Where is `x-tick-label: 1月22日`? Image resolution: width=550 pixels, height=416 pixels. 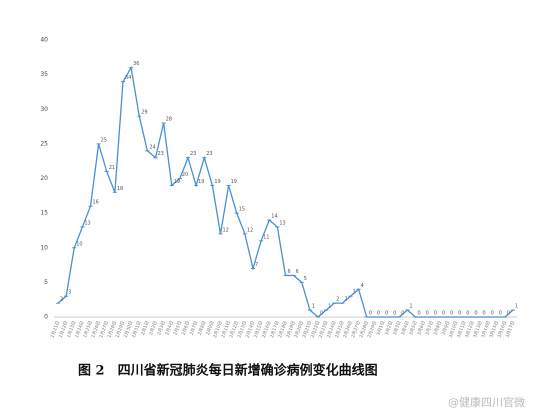 x-tick-label: 1月22日 is located at coordinates (64, 329).